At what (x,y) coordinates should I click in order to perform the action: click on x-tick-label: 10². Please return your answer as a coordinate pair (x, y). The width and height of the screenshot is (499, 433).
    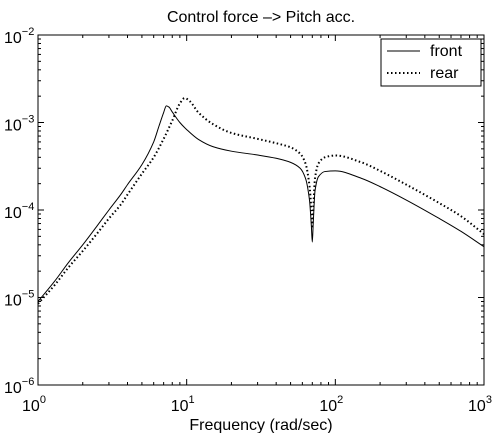
    Looking at the image, I should click on (331, 404).